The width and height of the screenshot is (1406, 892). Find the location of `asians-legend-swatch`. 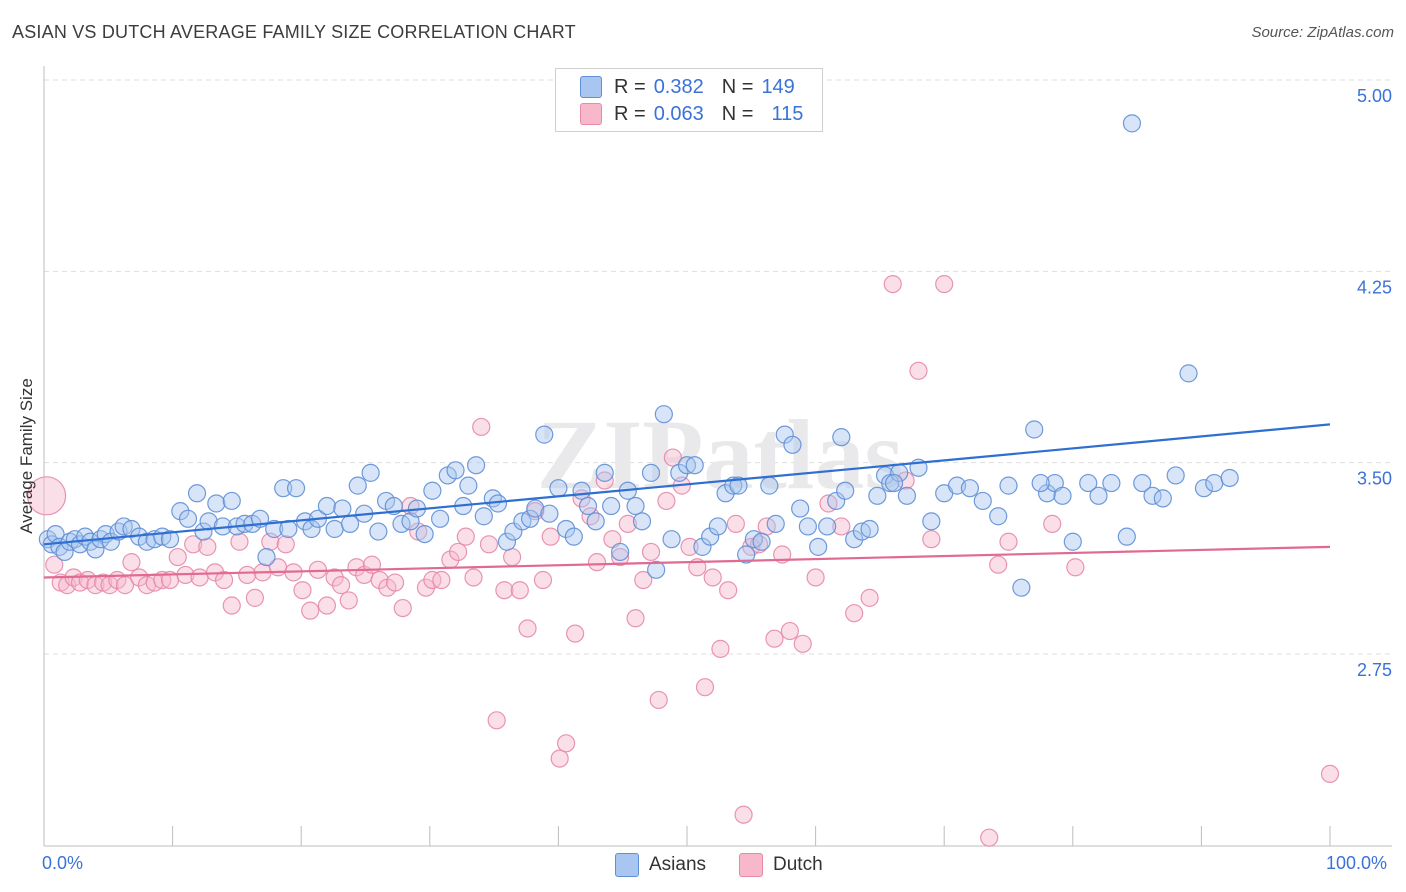

asians-legend-swatch is located at coordinates (627, 865).